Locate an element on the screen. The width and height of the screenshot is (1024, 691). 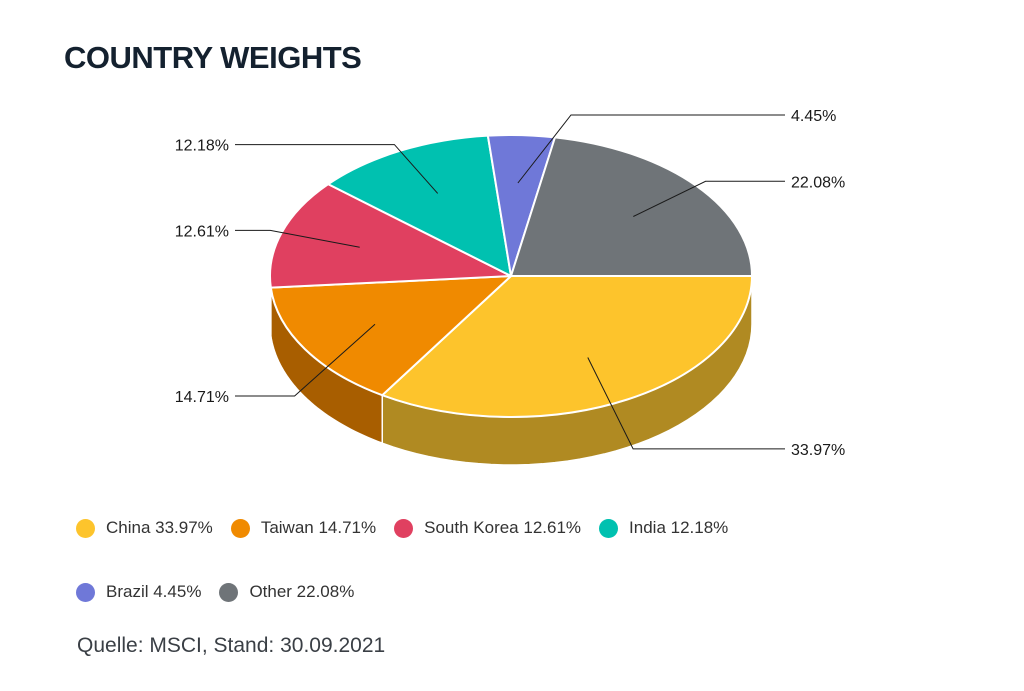
legend-label-other: Other 22.08% is located at coordinates (302, 591).